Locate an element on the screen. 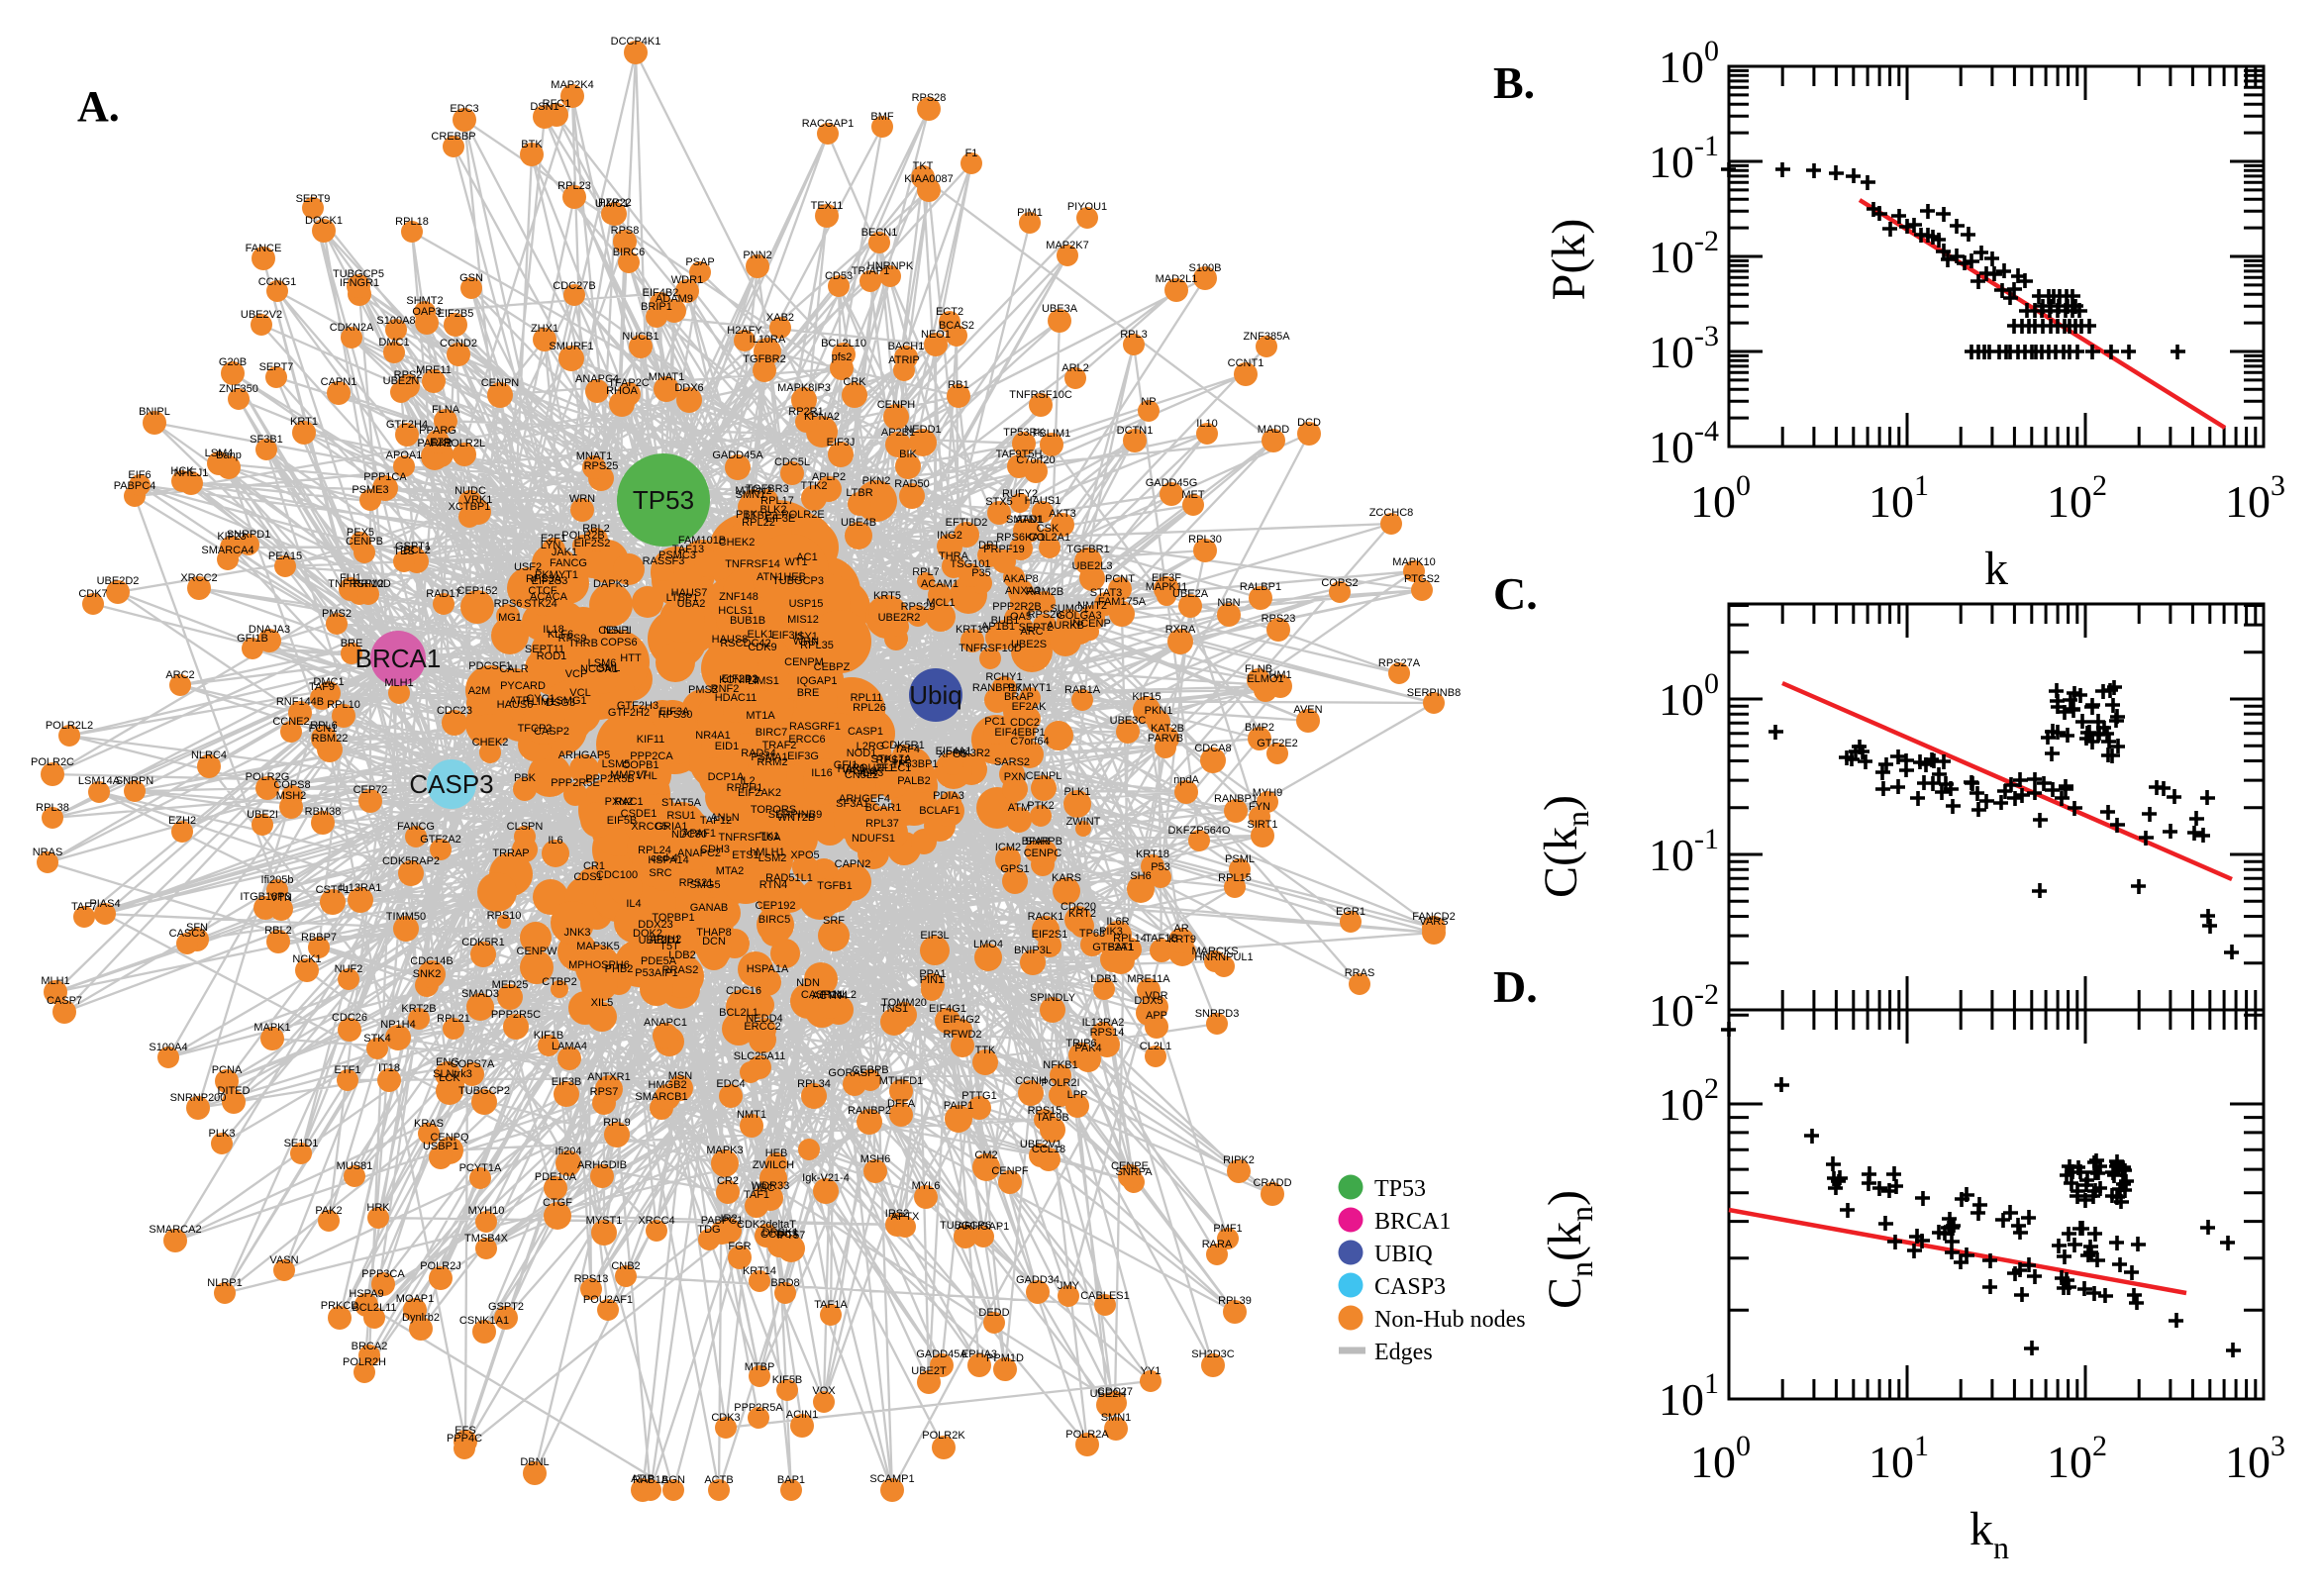 The width and height of the screenshot is (2323, 1596). svg-text: PKN1 is located at coordinates (1159, 711).